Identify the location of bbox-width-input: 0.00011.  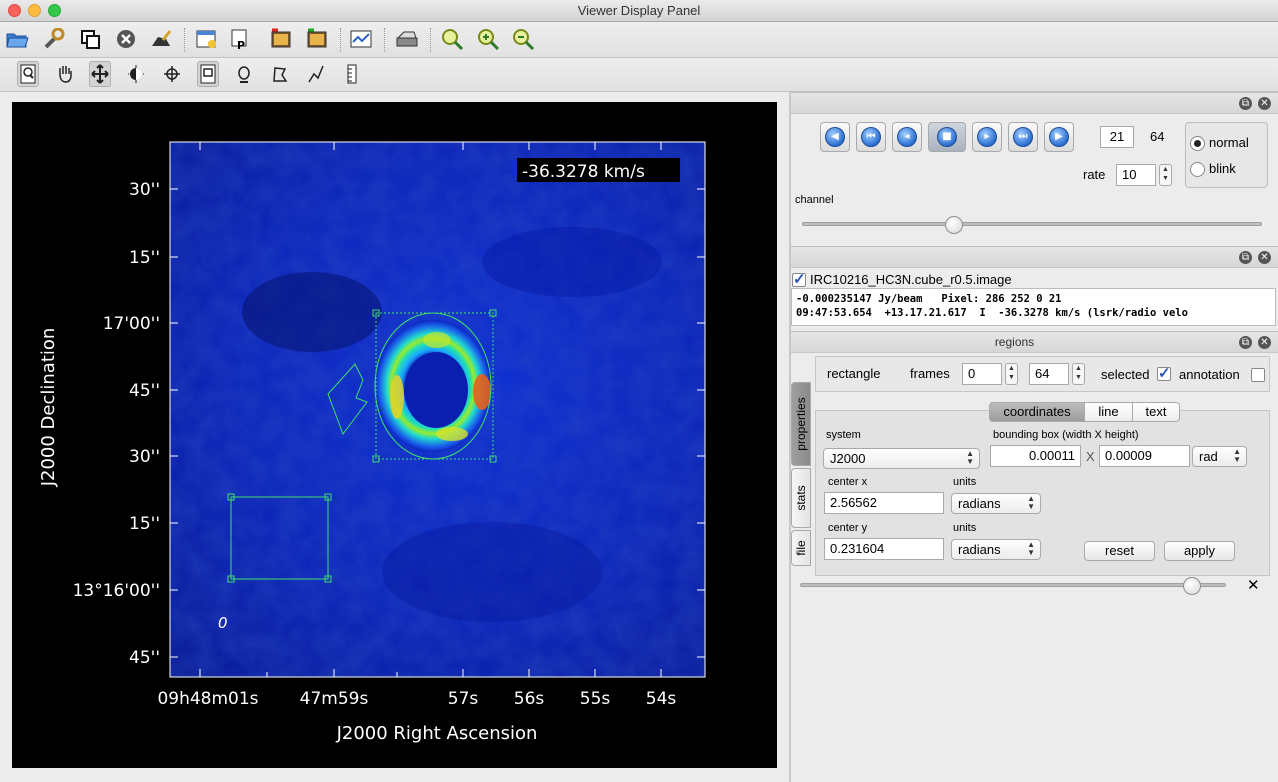
(1035, 456).